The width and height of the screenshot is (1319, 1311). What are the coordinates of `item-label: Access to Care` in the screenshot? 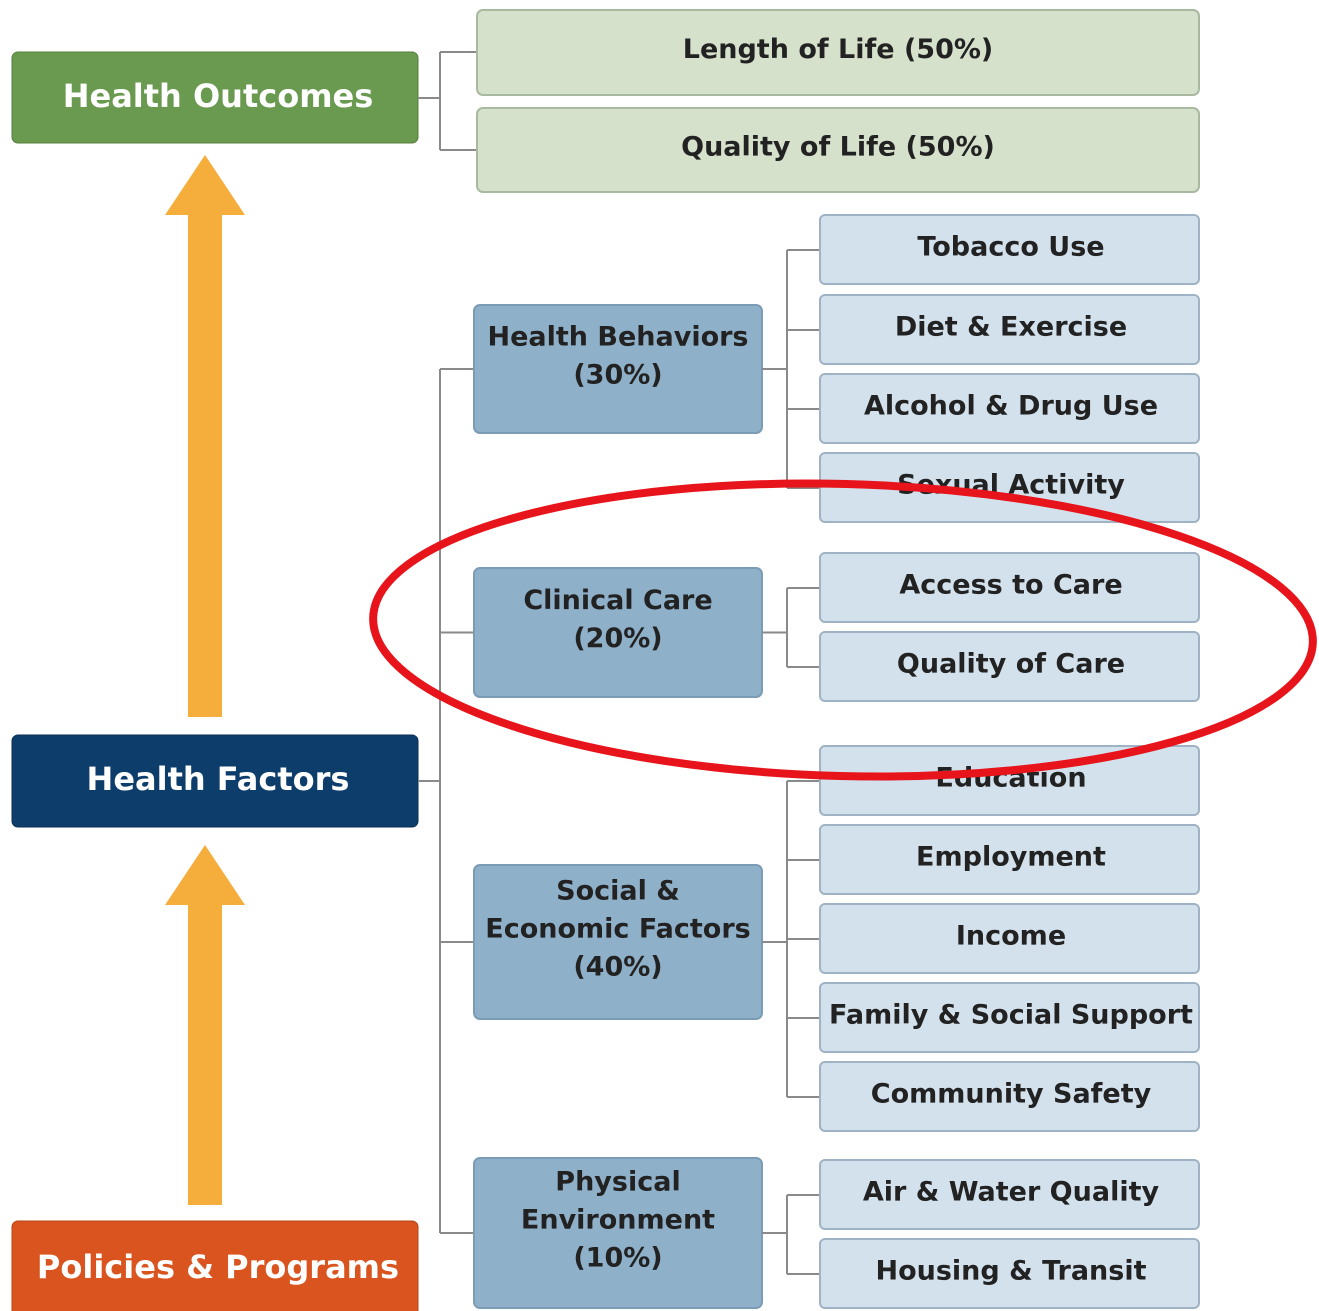 It's located at (1010, 585).